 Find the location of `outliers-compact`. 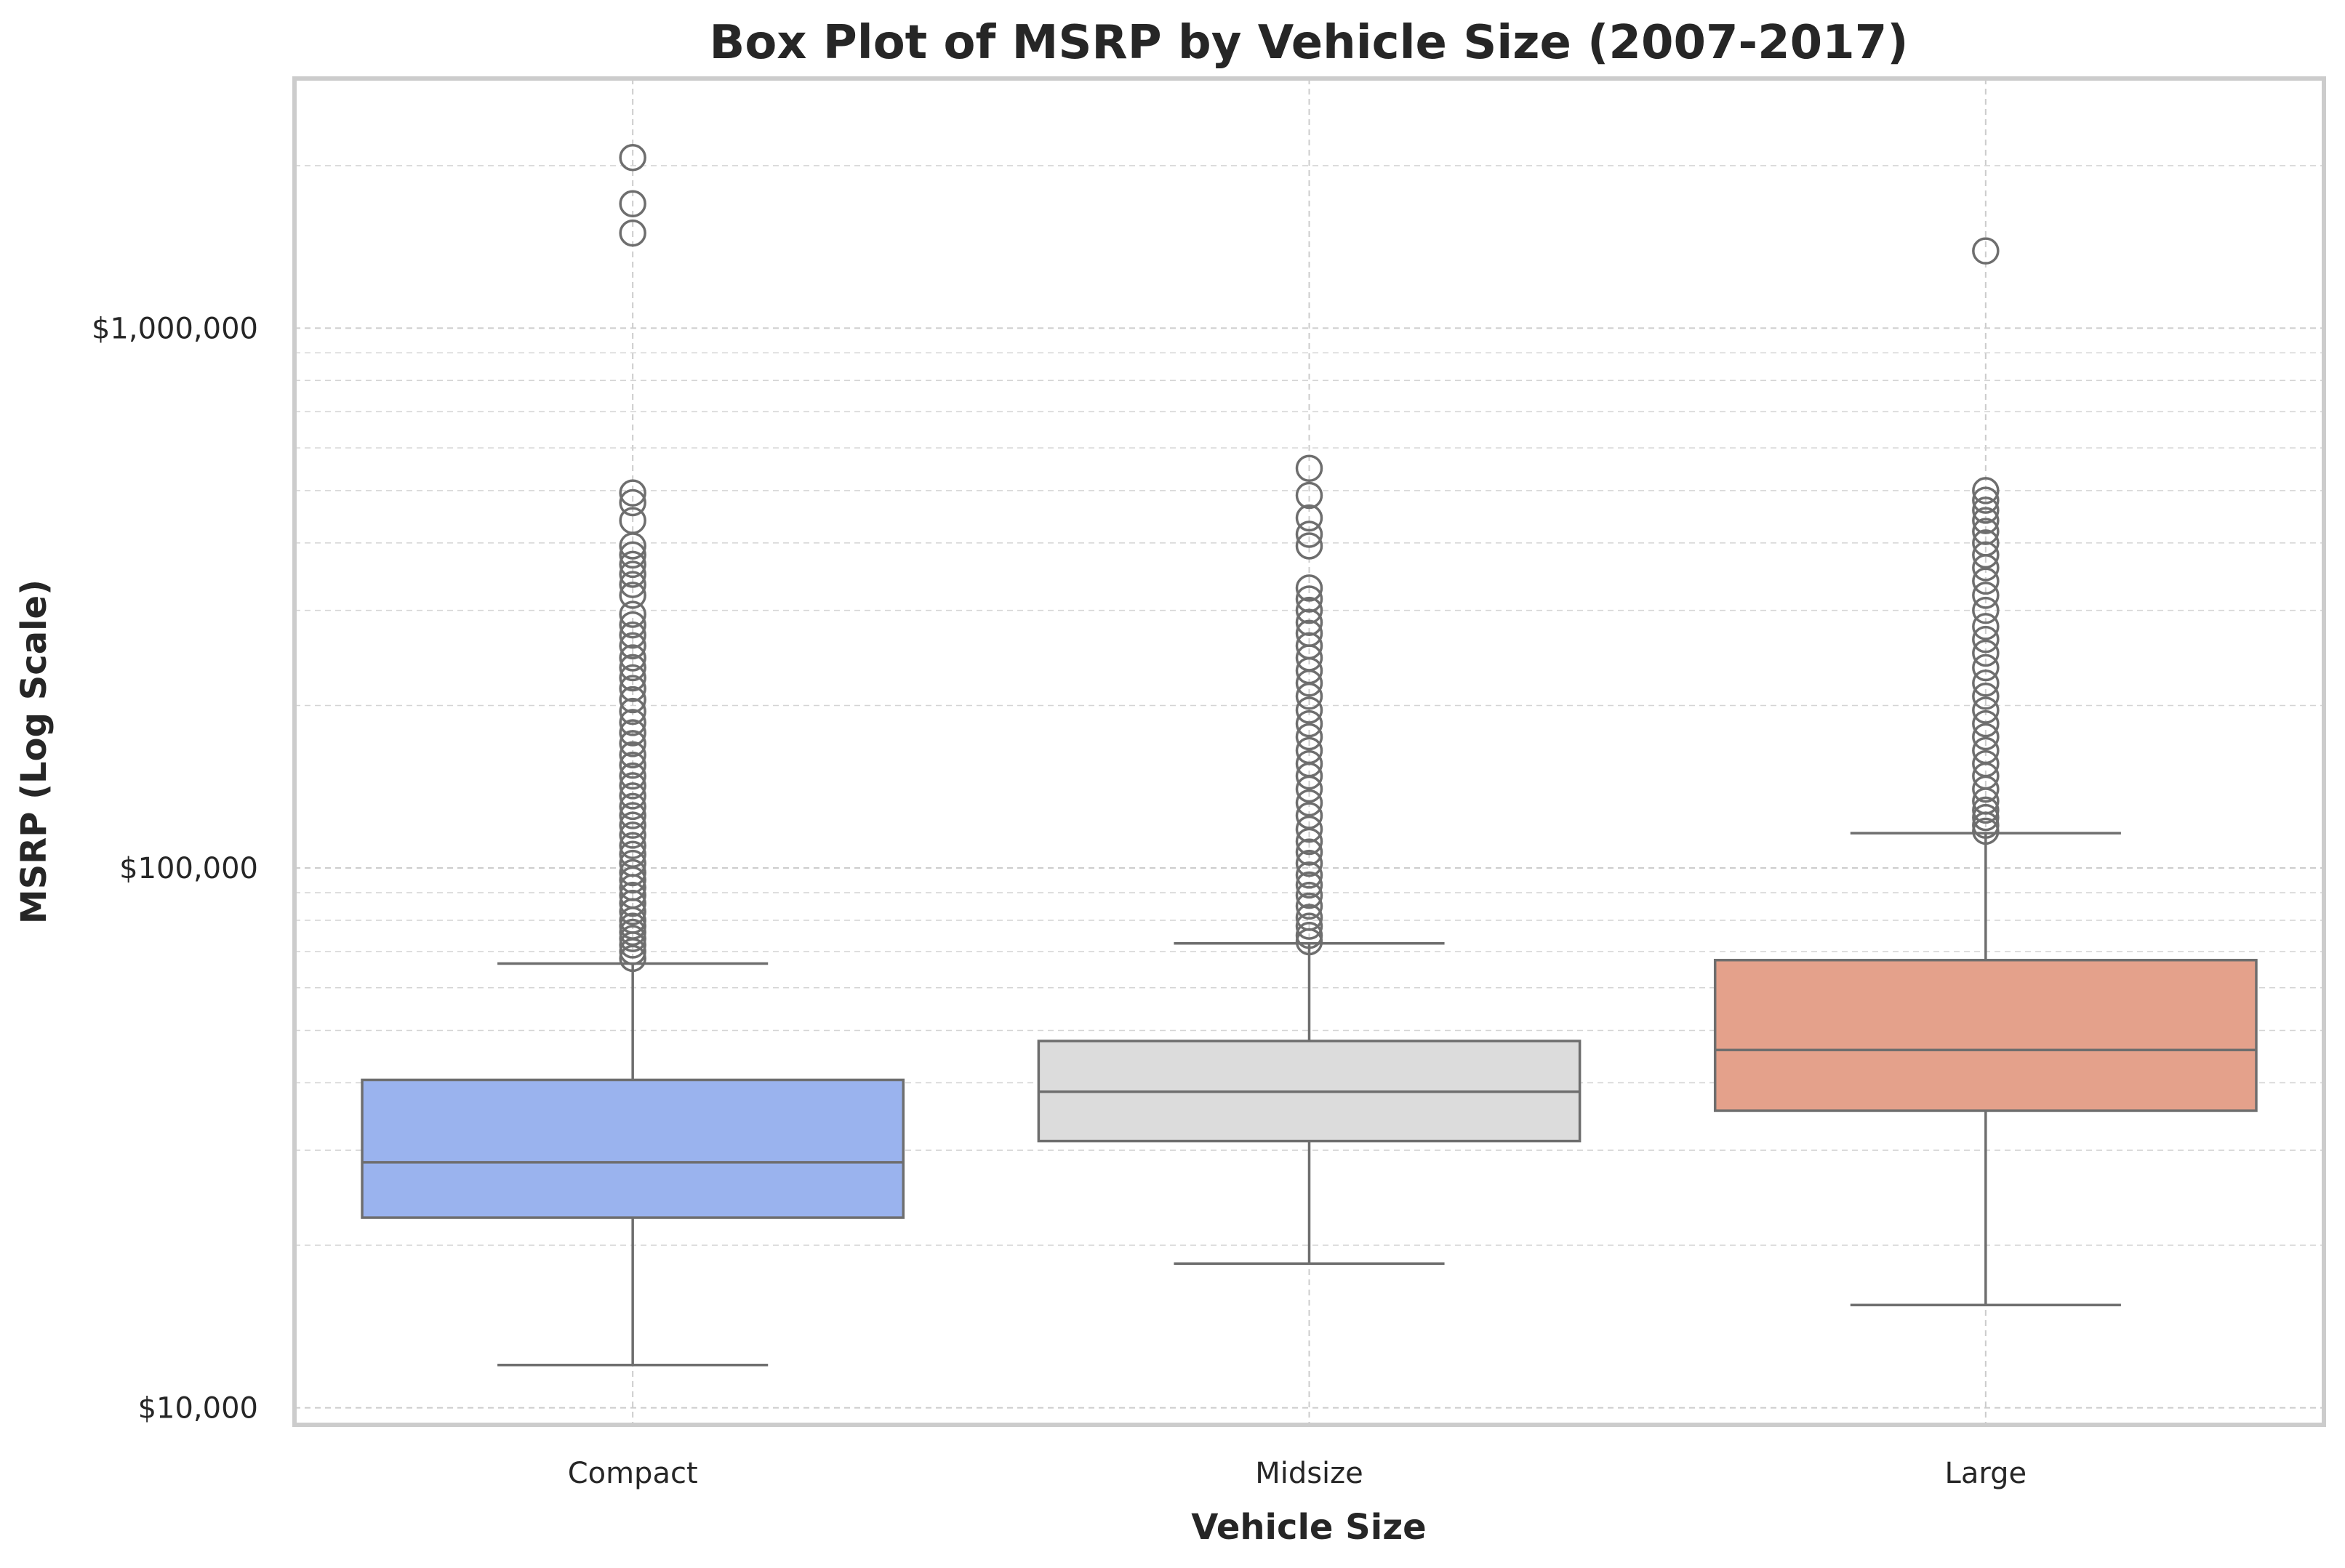

outliers-compact is located at coordinates (632, 558).